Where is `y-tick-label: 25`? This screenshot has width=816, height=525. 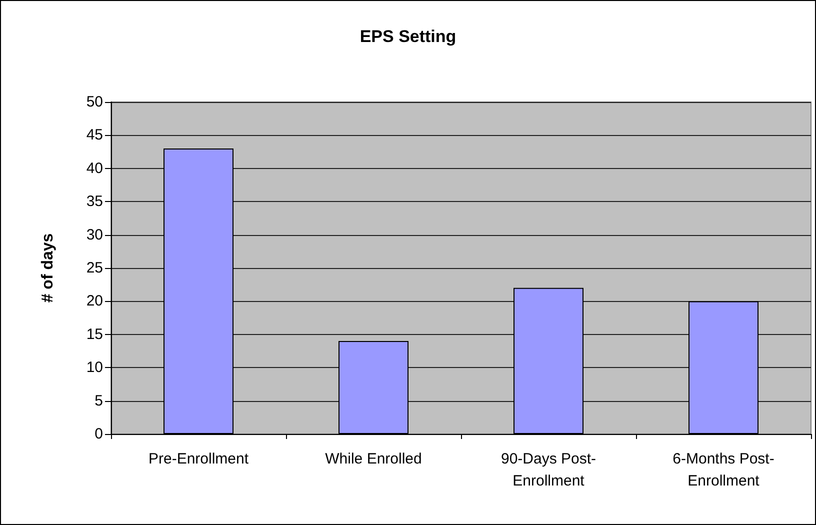 y-tick-label: 25 is located at coordinates (94, 268).